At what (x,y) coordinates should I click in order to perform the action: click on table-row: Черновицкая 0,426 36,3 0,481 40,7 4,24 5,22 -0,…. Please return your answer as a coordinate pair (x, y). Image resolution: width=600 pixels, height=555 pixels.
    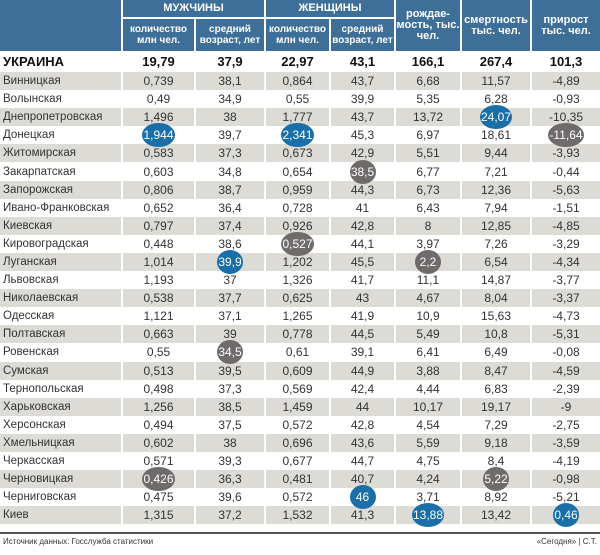
    Looking at the image, I should click on (300, 479).